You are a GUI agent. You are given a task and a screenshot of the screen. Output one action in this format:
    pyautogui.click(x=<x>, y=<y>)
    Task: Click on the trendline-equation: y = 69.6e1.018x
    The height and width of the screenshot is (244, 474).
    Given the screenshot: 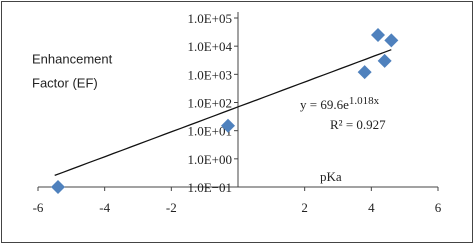 What is the action you would take?
    pyautogui.click(x=340, y=103)
    